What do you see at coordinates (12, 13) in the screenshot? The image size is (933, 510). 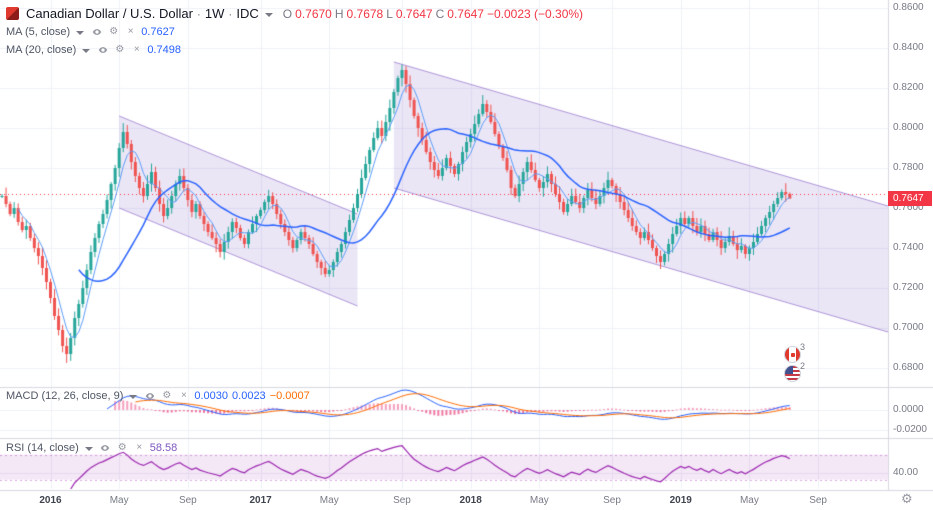 I see `symbol-logo-icon` at bounding box center [12, 13].